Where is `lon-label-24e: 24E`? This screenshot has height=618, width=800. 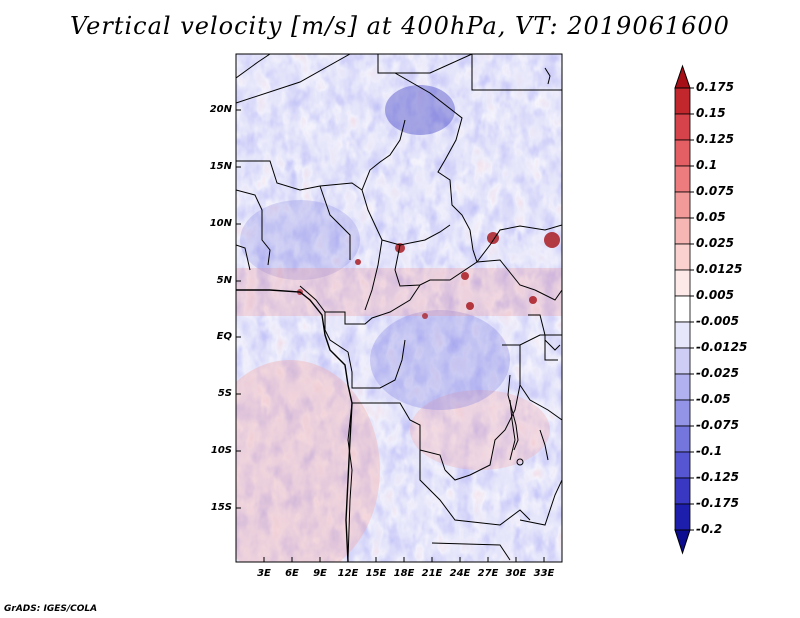
lon-label-24e: 24E is located at coordinates (460, 573).